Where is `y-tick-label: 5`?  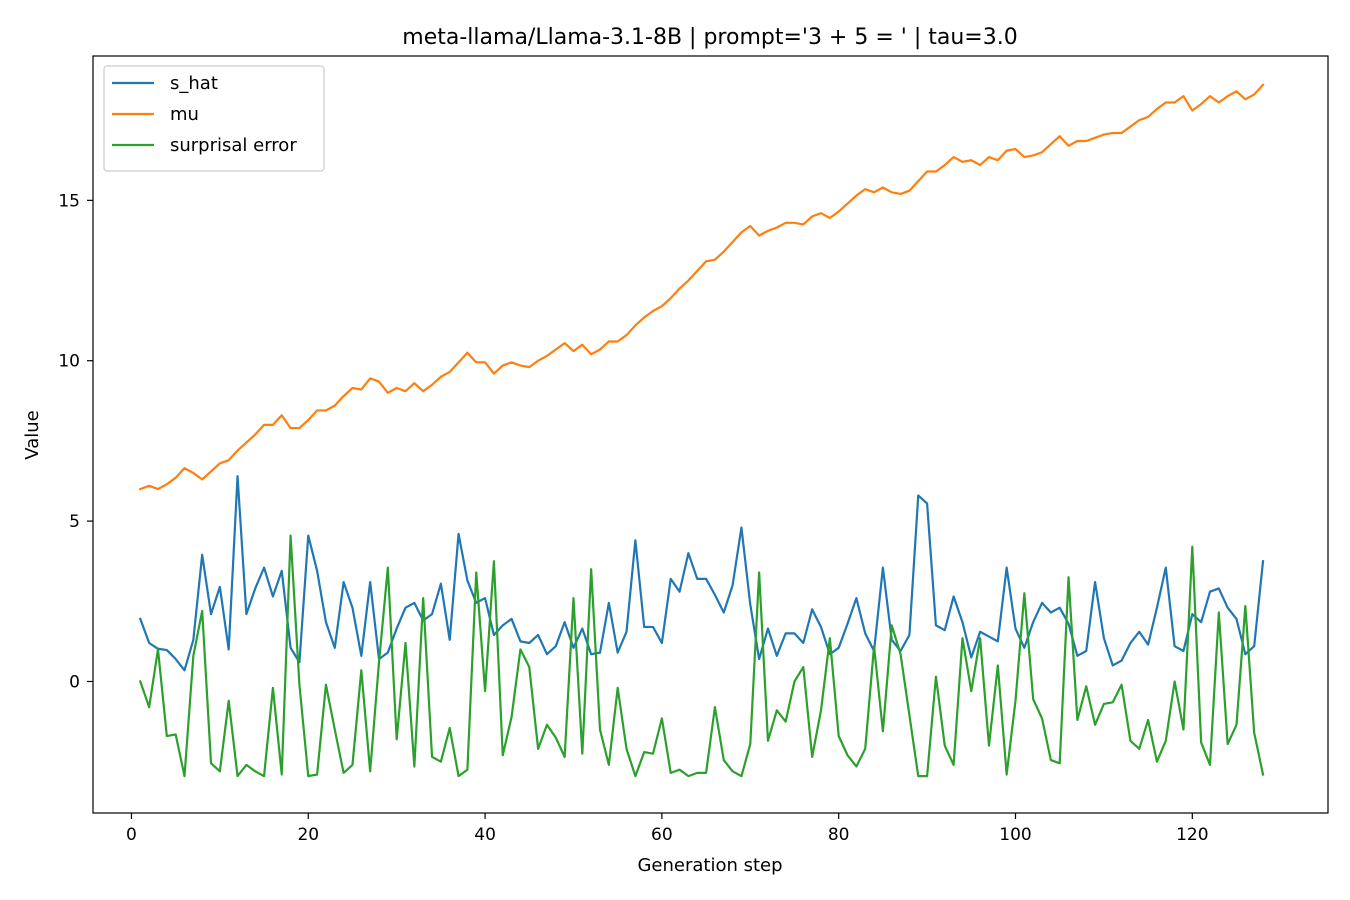
y-tick-label: 5 is located at coordinates (74, 522).